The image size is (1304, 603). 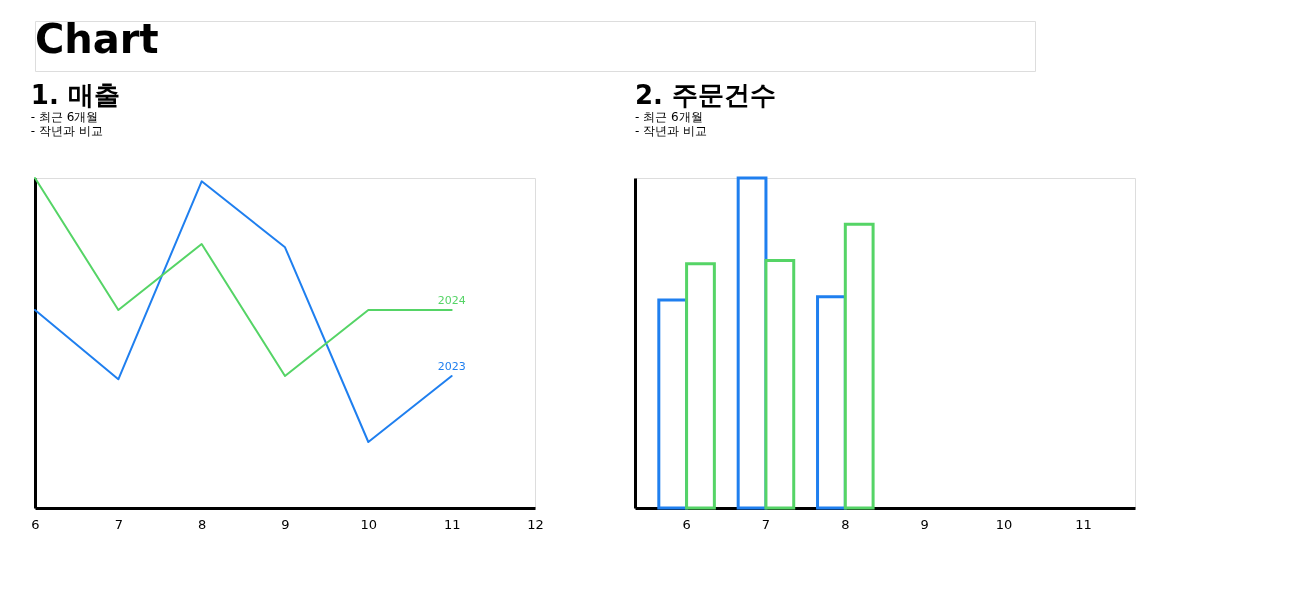 What do you see at coordinates (451, 366) in the screenshot?
I see `series-label: 2023` at bounding box center [451, 366].